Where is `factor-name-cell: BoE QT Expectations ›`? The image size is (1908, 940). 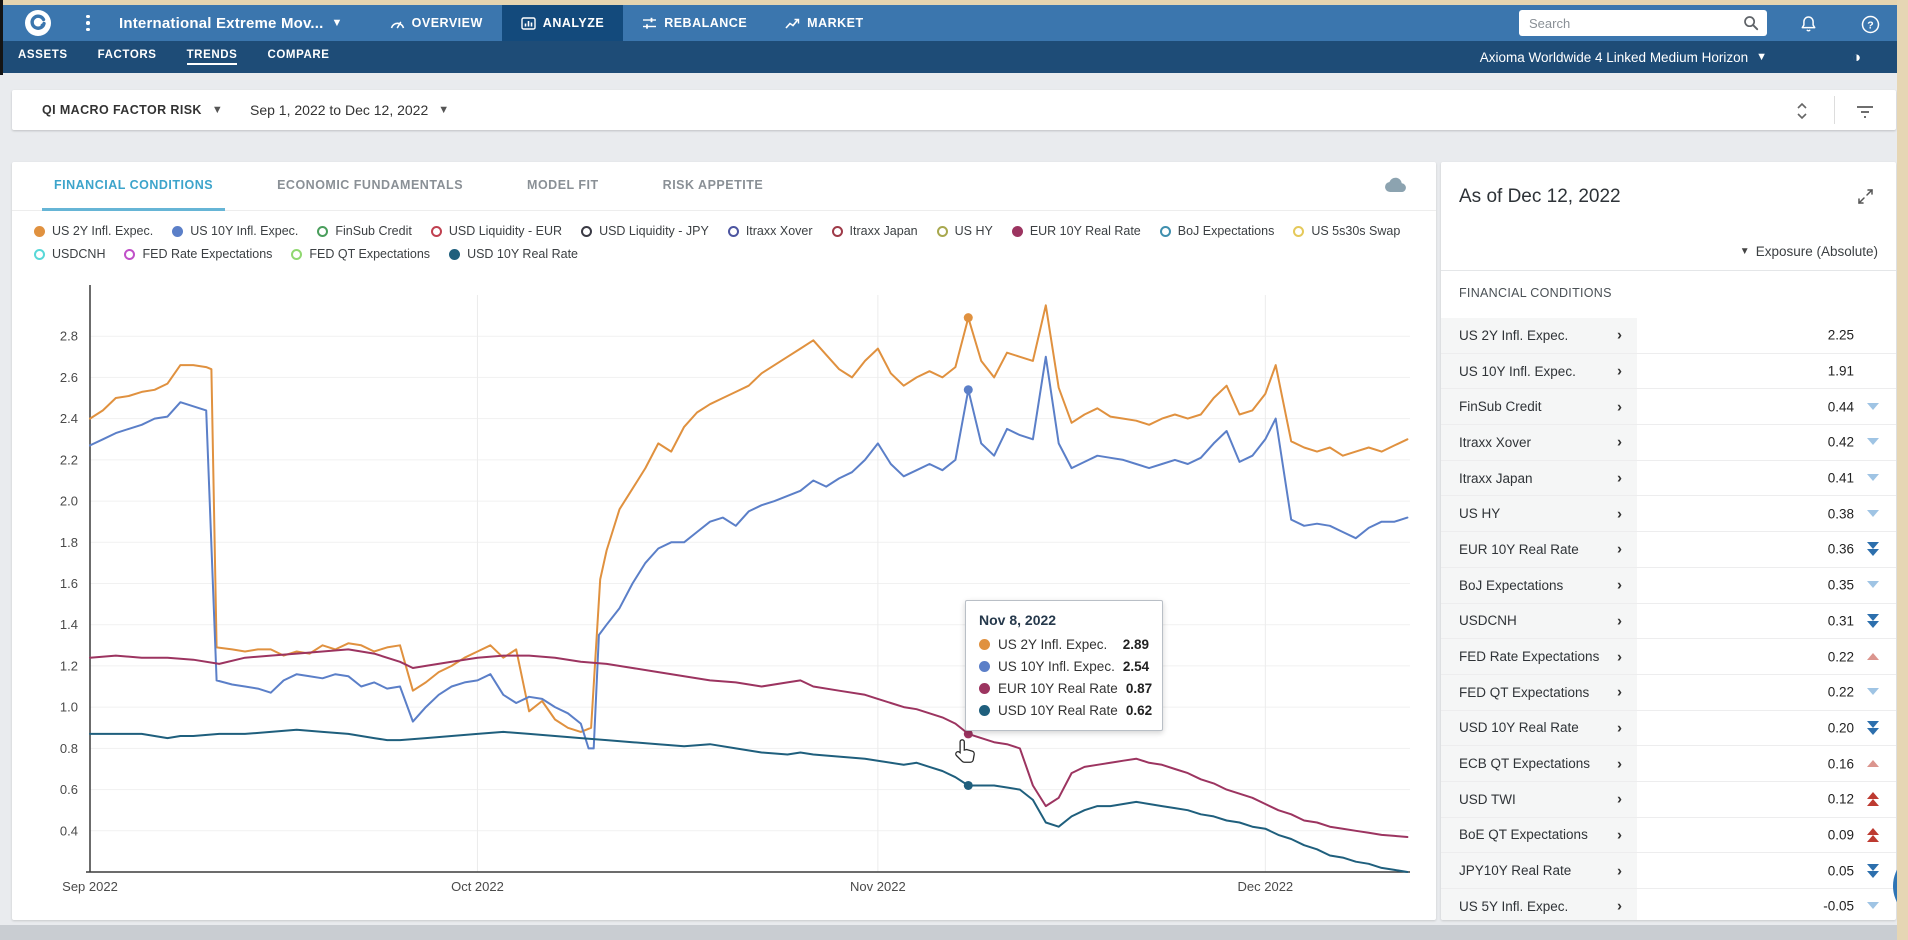 factor-name-cell: BoE QT Expectations › is located at coordinates (1539, 835).